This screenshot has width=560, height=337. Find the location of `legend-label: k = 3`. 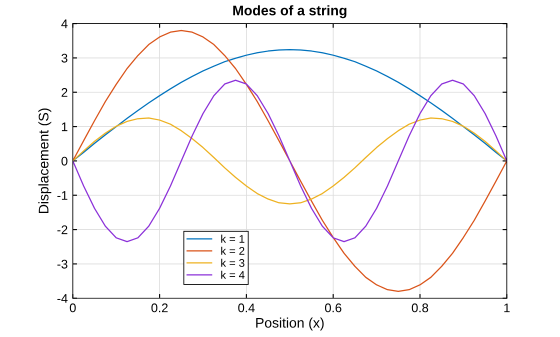

legend-label: k = 3 is located at coordinates (232, 262).